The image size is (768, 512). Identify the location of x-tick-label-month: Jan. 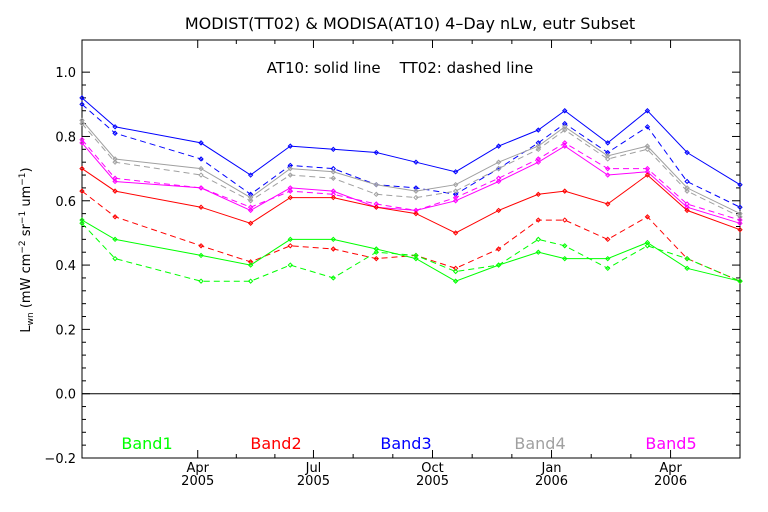
(551, 468).